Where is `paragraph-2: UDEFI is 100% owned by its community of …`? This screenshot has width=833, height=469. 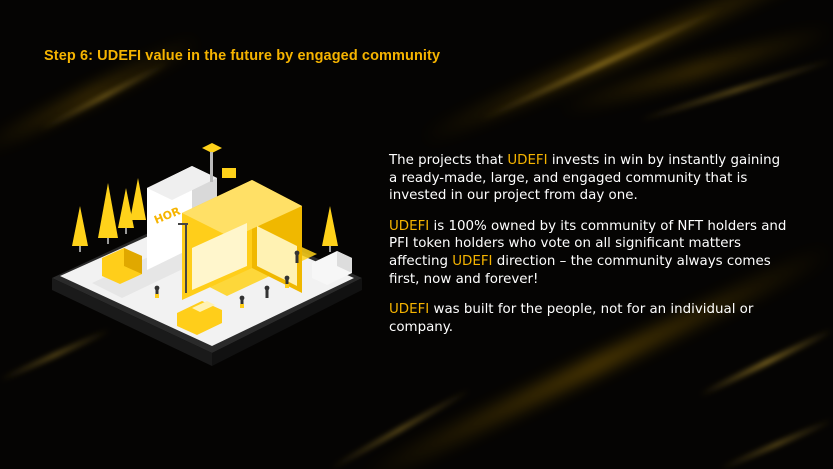 paragraph-2: UDEFI is 100% owned by its community of … is located at coordinates (589, 253).